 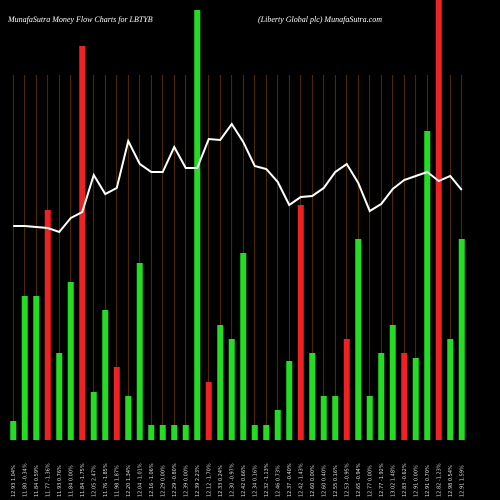 What do you see at coordinates (140, 480) in the screenshot?
I see `x-tick-label: 12.04 -1.01%` at bounding box center [140, 480].